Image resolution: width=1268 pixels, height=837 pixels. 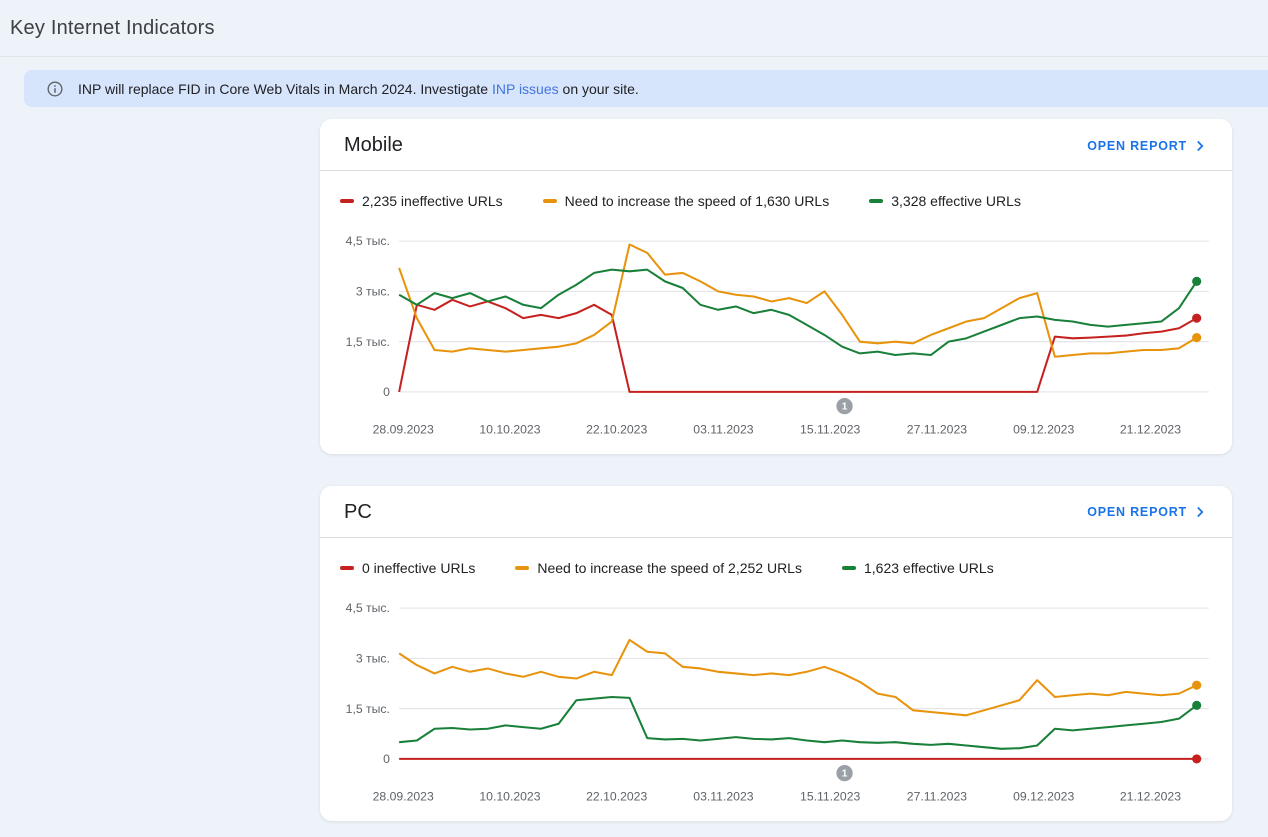 I want to click on legend-item-need-speed: Need to increase the speed of 1,630 URLs, so click(x=686, y=201).